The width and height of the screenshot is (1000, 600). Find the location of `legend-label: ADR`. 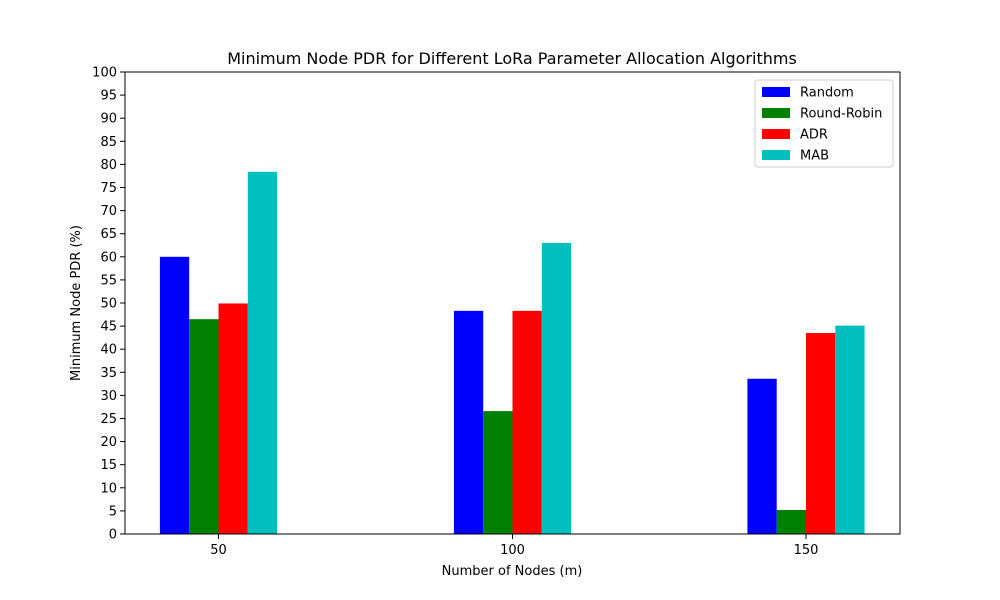

legend-label: ADR is located at coordinates (814, 135).